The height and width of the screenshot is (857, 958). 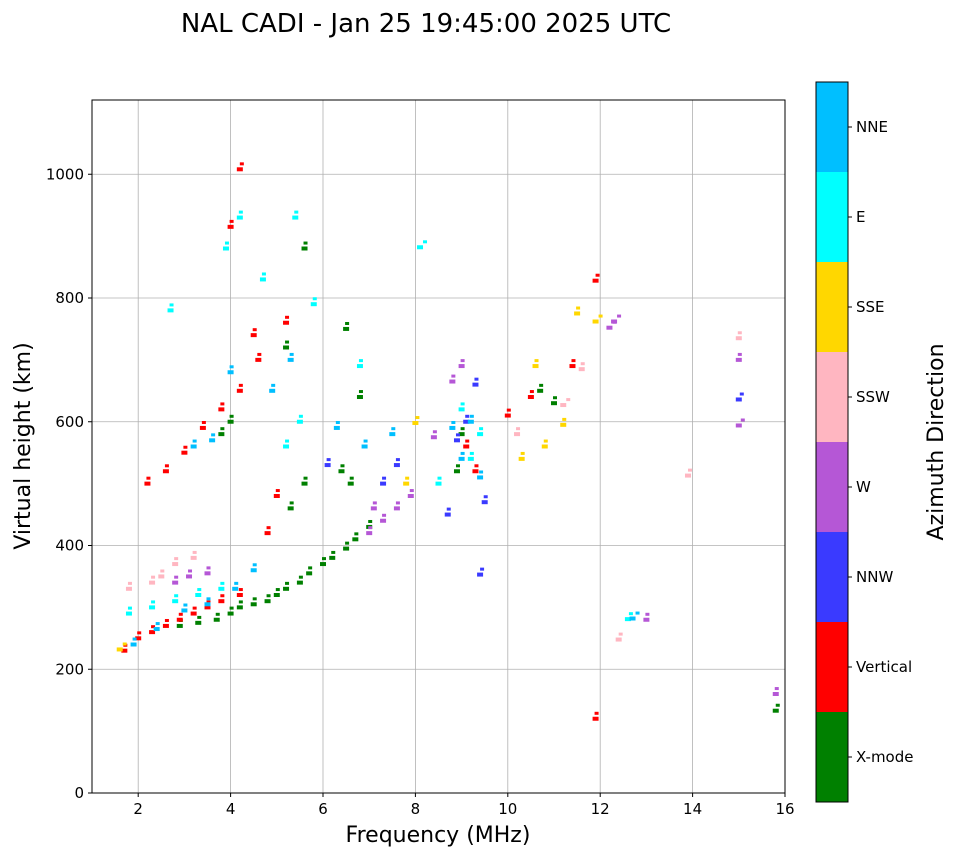 What do you see at coordinates (873, 397) in the screenshot?
I see `colorbar-tick-label: SSW` at bounding box center [873, 397].